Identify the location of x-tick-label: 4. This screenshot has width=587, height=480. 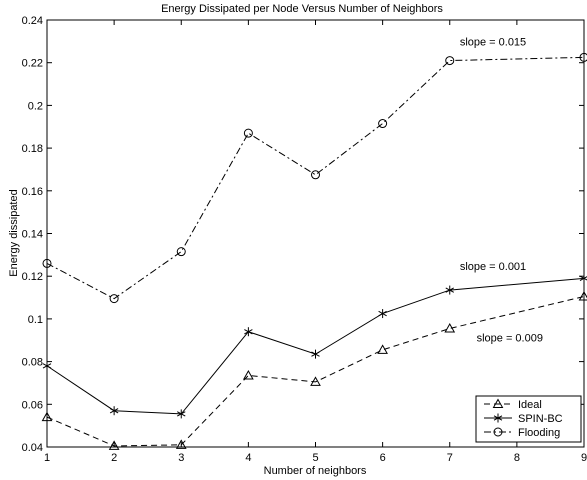
(248, 458).